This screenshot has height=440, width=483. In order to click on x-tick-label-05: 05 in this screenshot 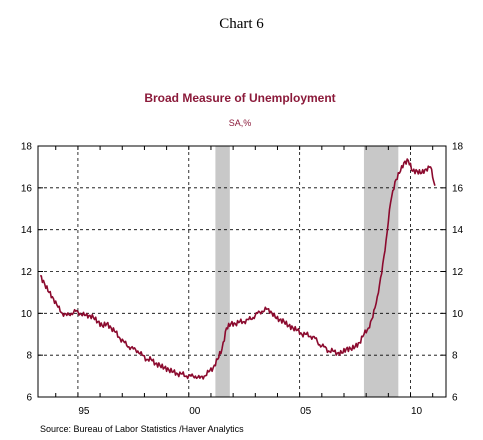, I will do `click(306, 411)`.